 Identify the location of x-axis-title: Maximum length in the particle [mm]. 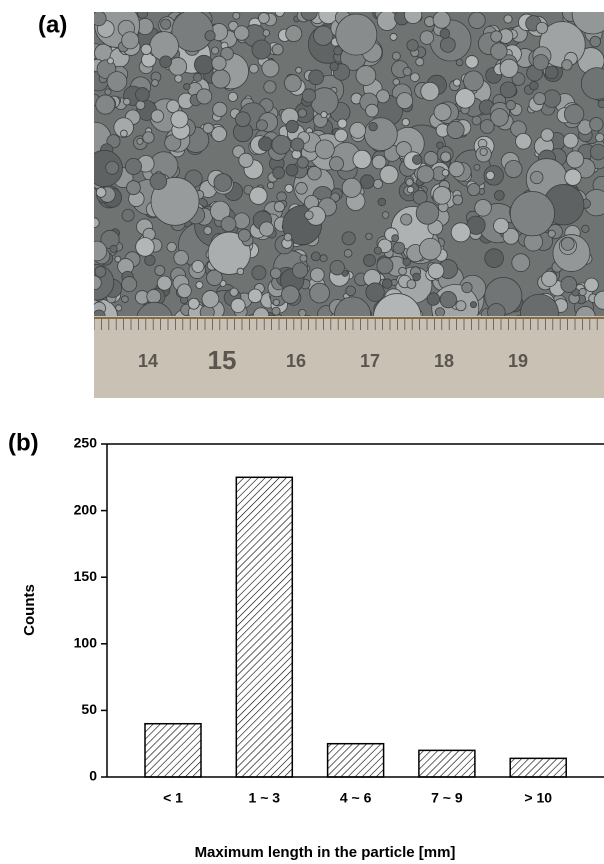
(325, 852).